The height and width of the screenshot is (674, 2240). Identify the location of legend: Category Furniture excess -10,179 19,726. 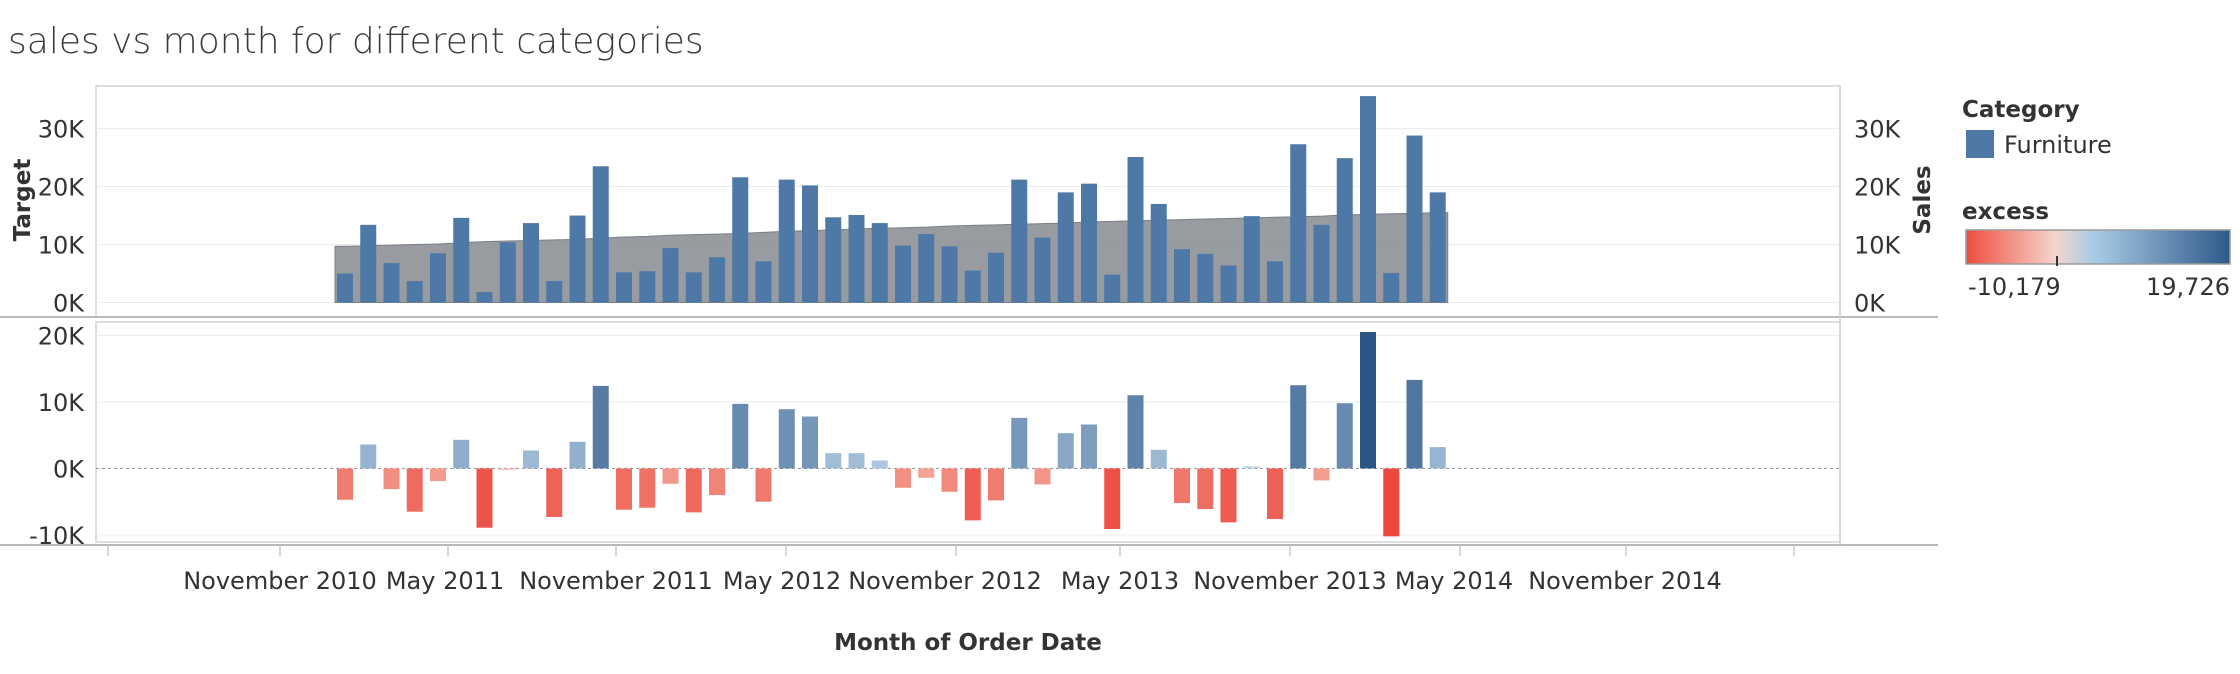
(2096, 199).